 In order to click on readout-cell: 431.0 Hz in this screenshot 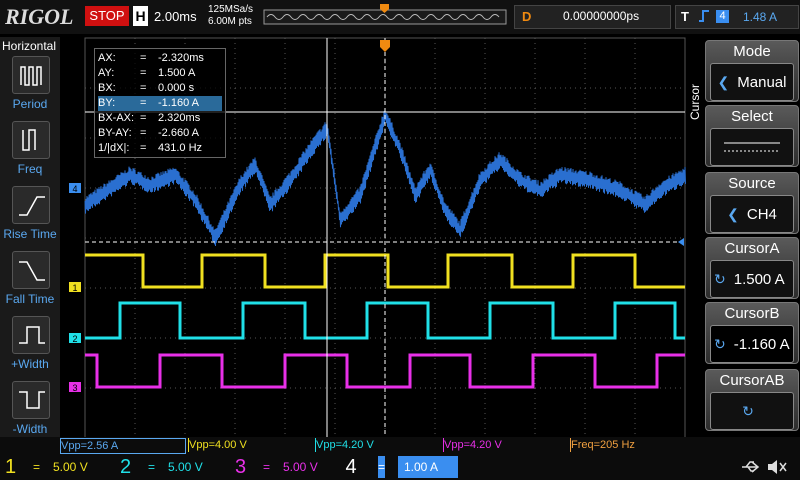, I will do `click(180, 148)`.